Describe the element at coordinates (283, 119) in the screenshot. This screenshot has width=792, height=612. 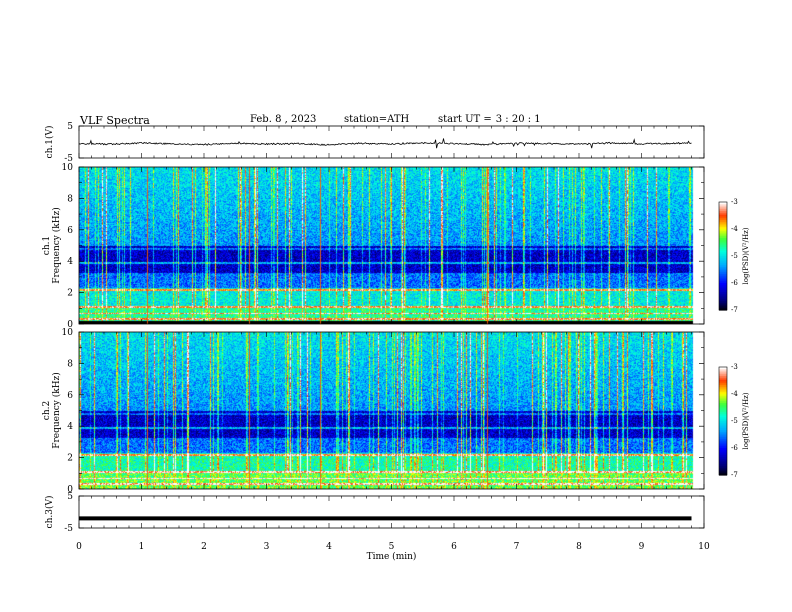
I see `date-label: Feb. 8 , 2023` at that location.